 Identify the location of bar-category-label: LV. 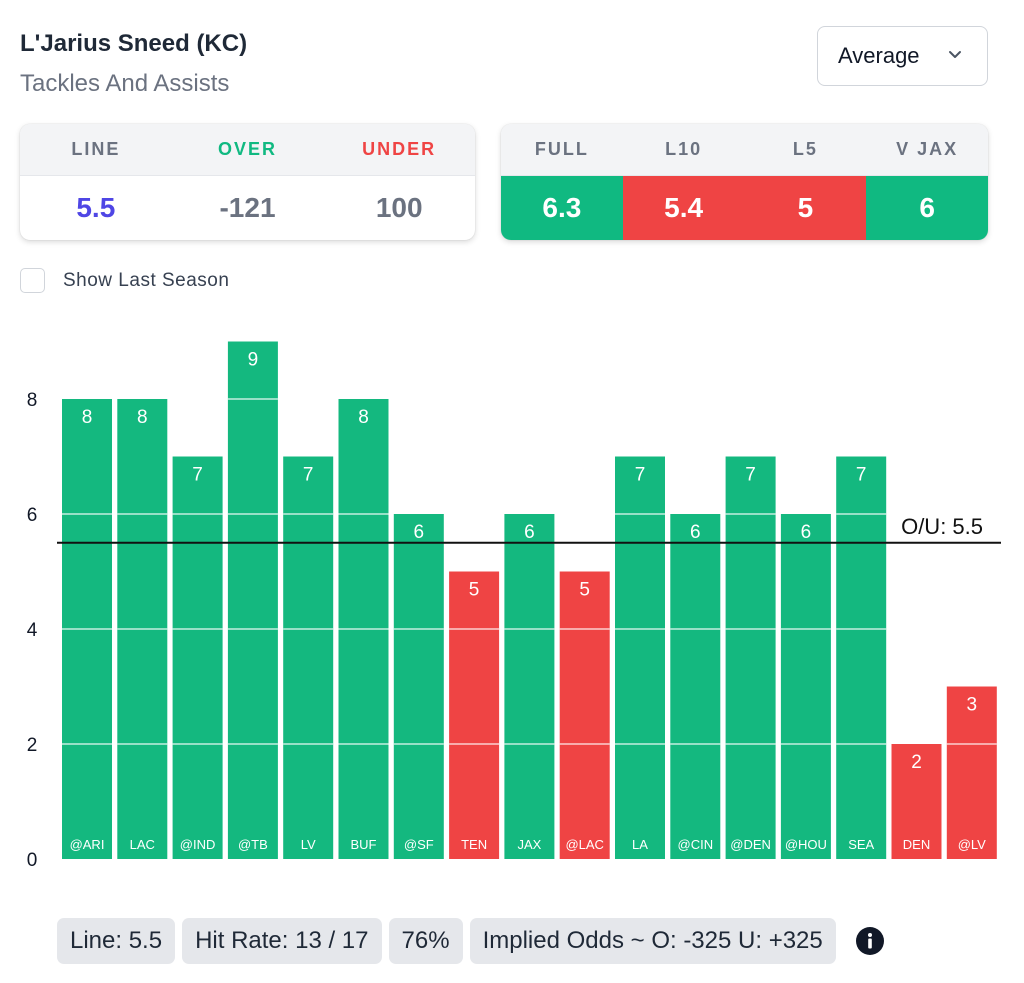
(308, 844).